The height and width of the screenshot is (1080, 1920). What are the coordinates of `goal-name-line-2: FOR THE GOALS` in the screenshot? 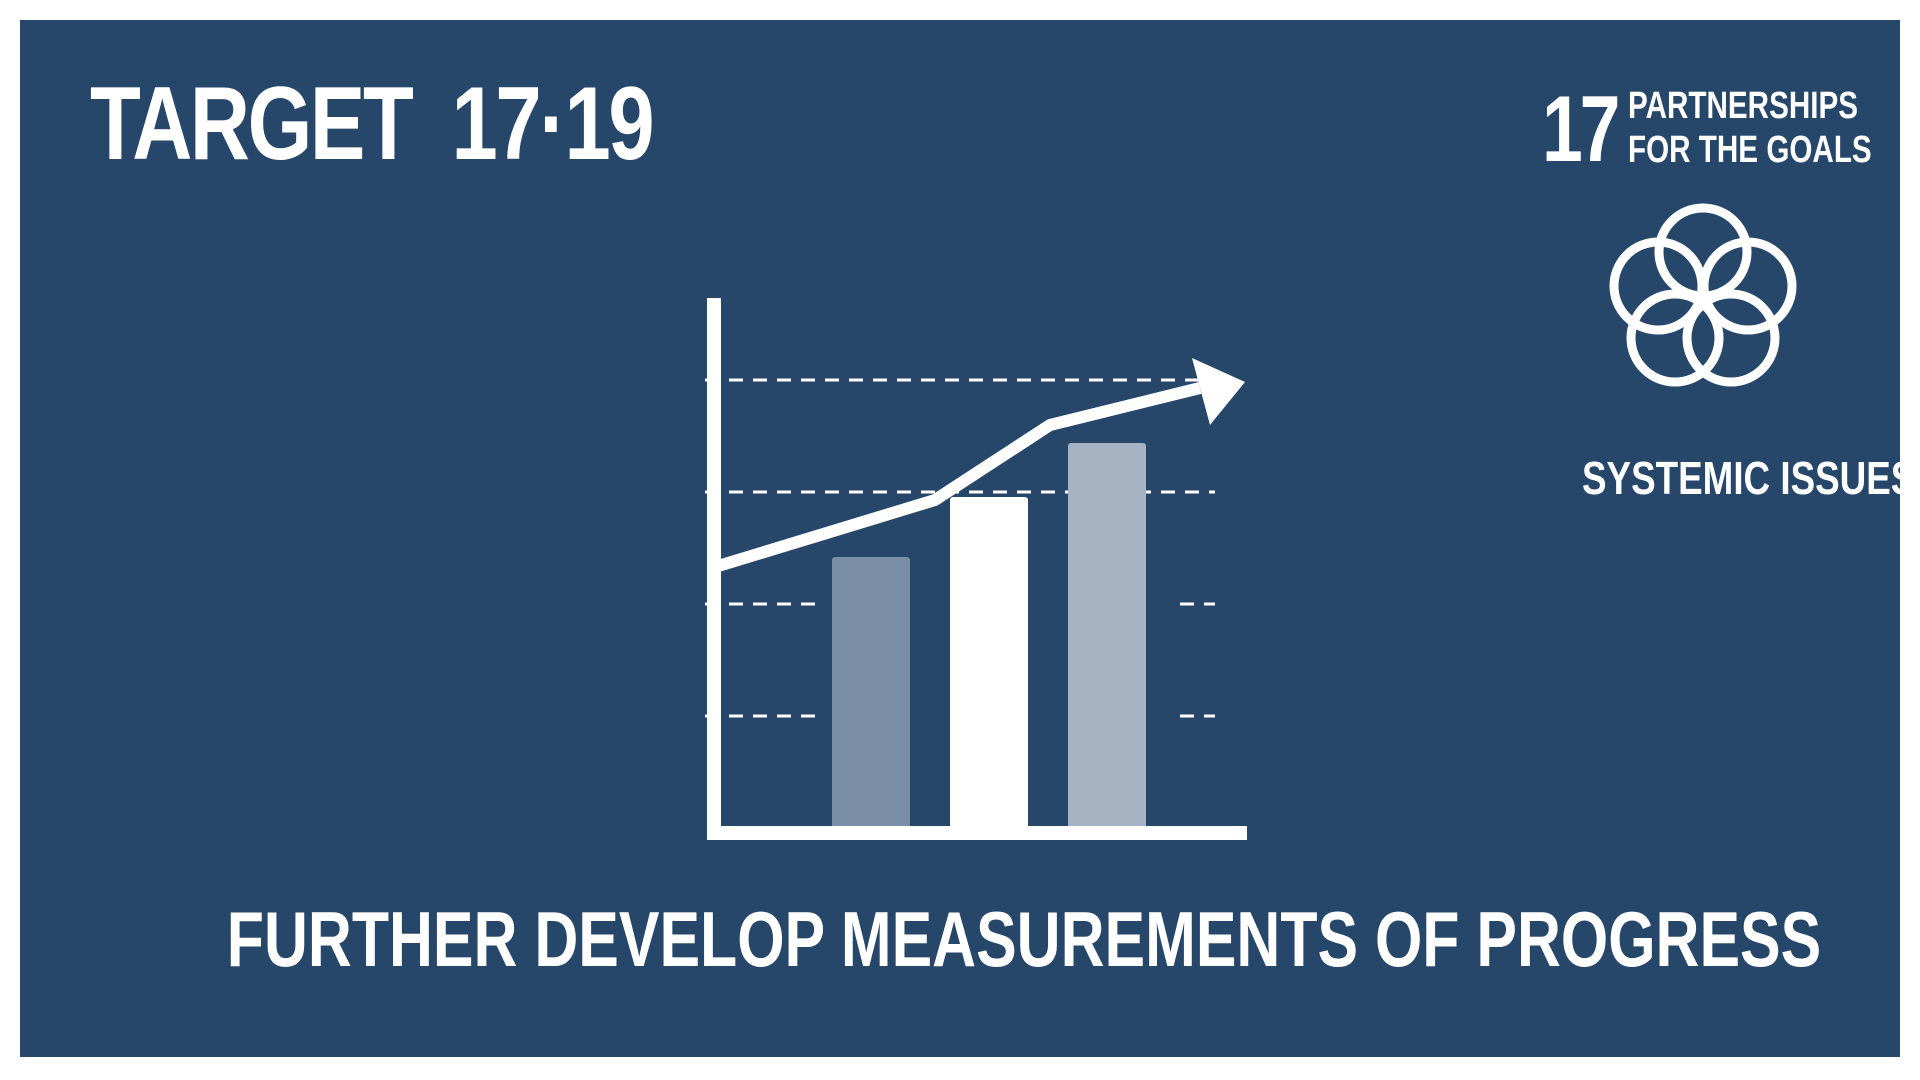 It's located at (1750, 150).